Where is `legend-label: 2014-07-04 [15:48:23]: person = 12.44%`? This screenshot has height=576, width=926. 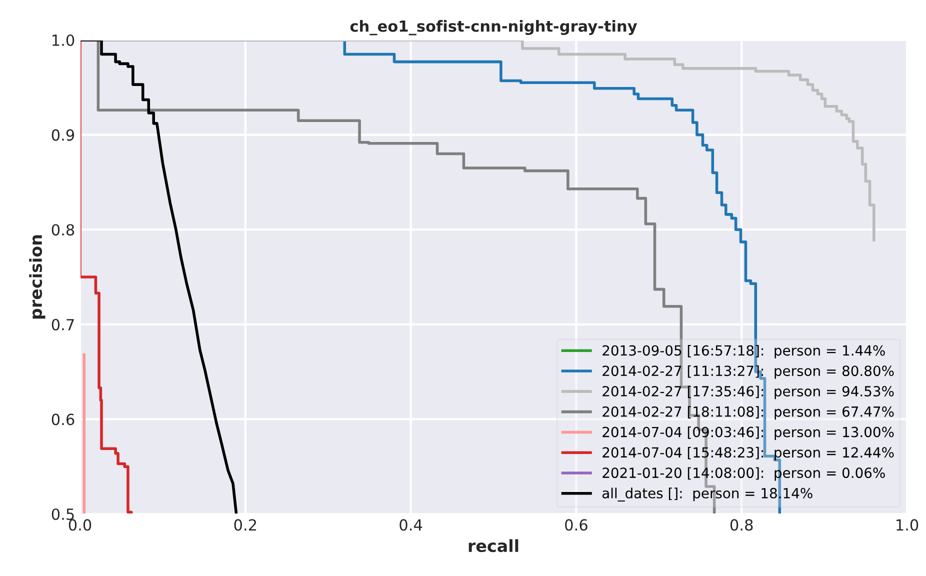 legend-label: 2014-07-04 [15:48:23]: person = 12.44% is located at coordinates (748, 453).